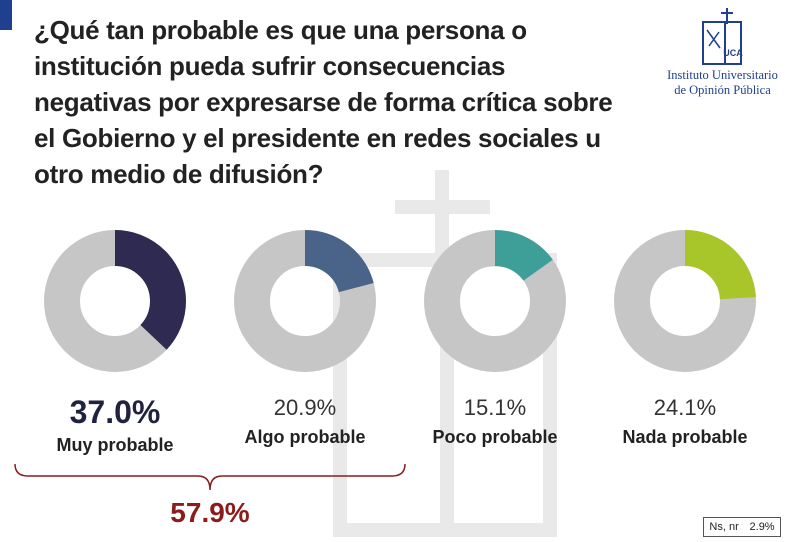 This screenshot has height=542, width=800. I want to click on donut-caption: 24.1% Nada probable, so click(685, 422).